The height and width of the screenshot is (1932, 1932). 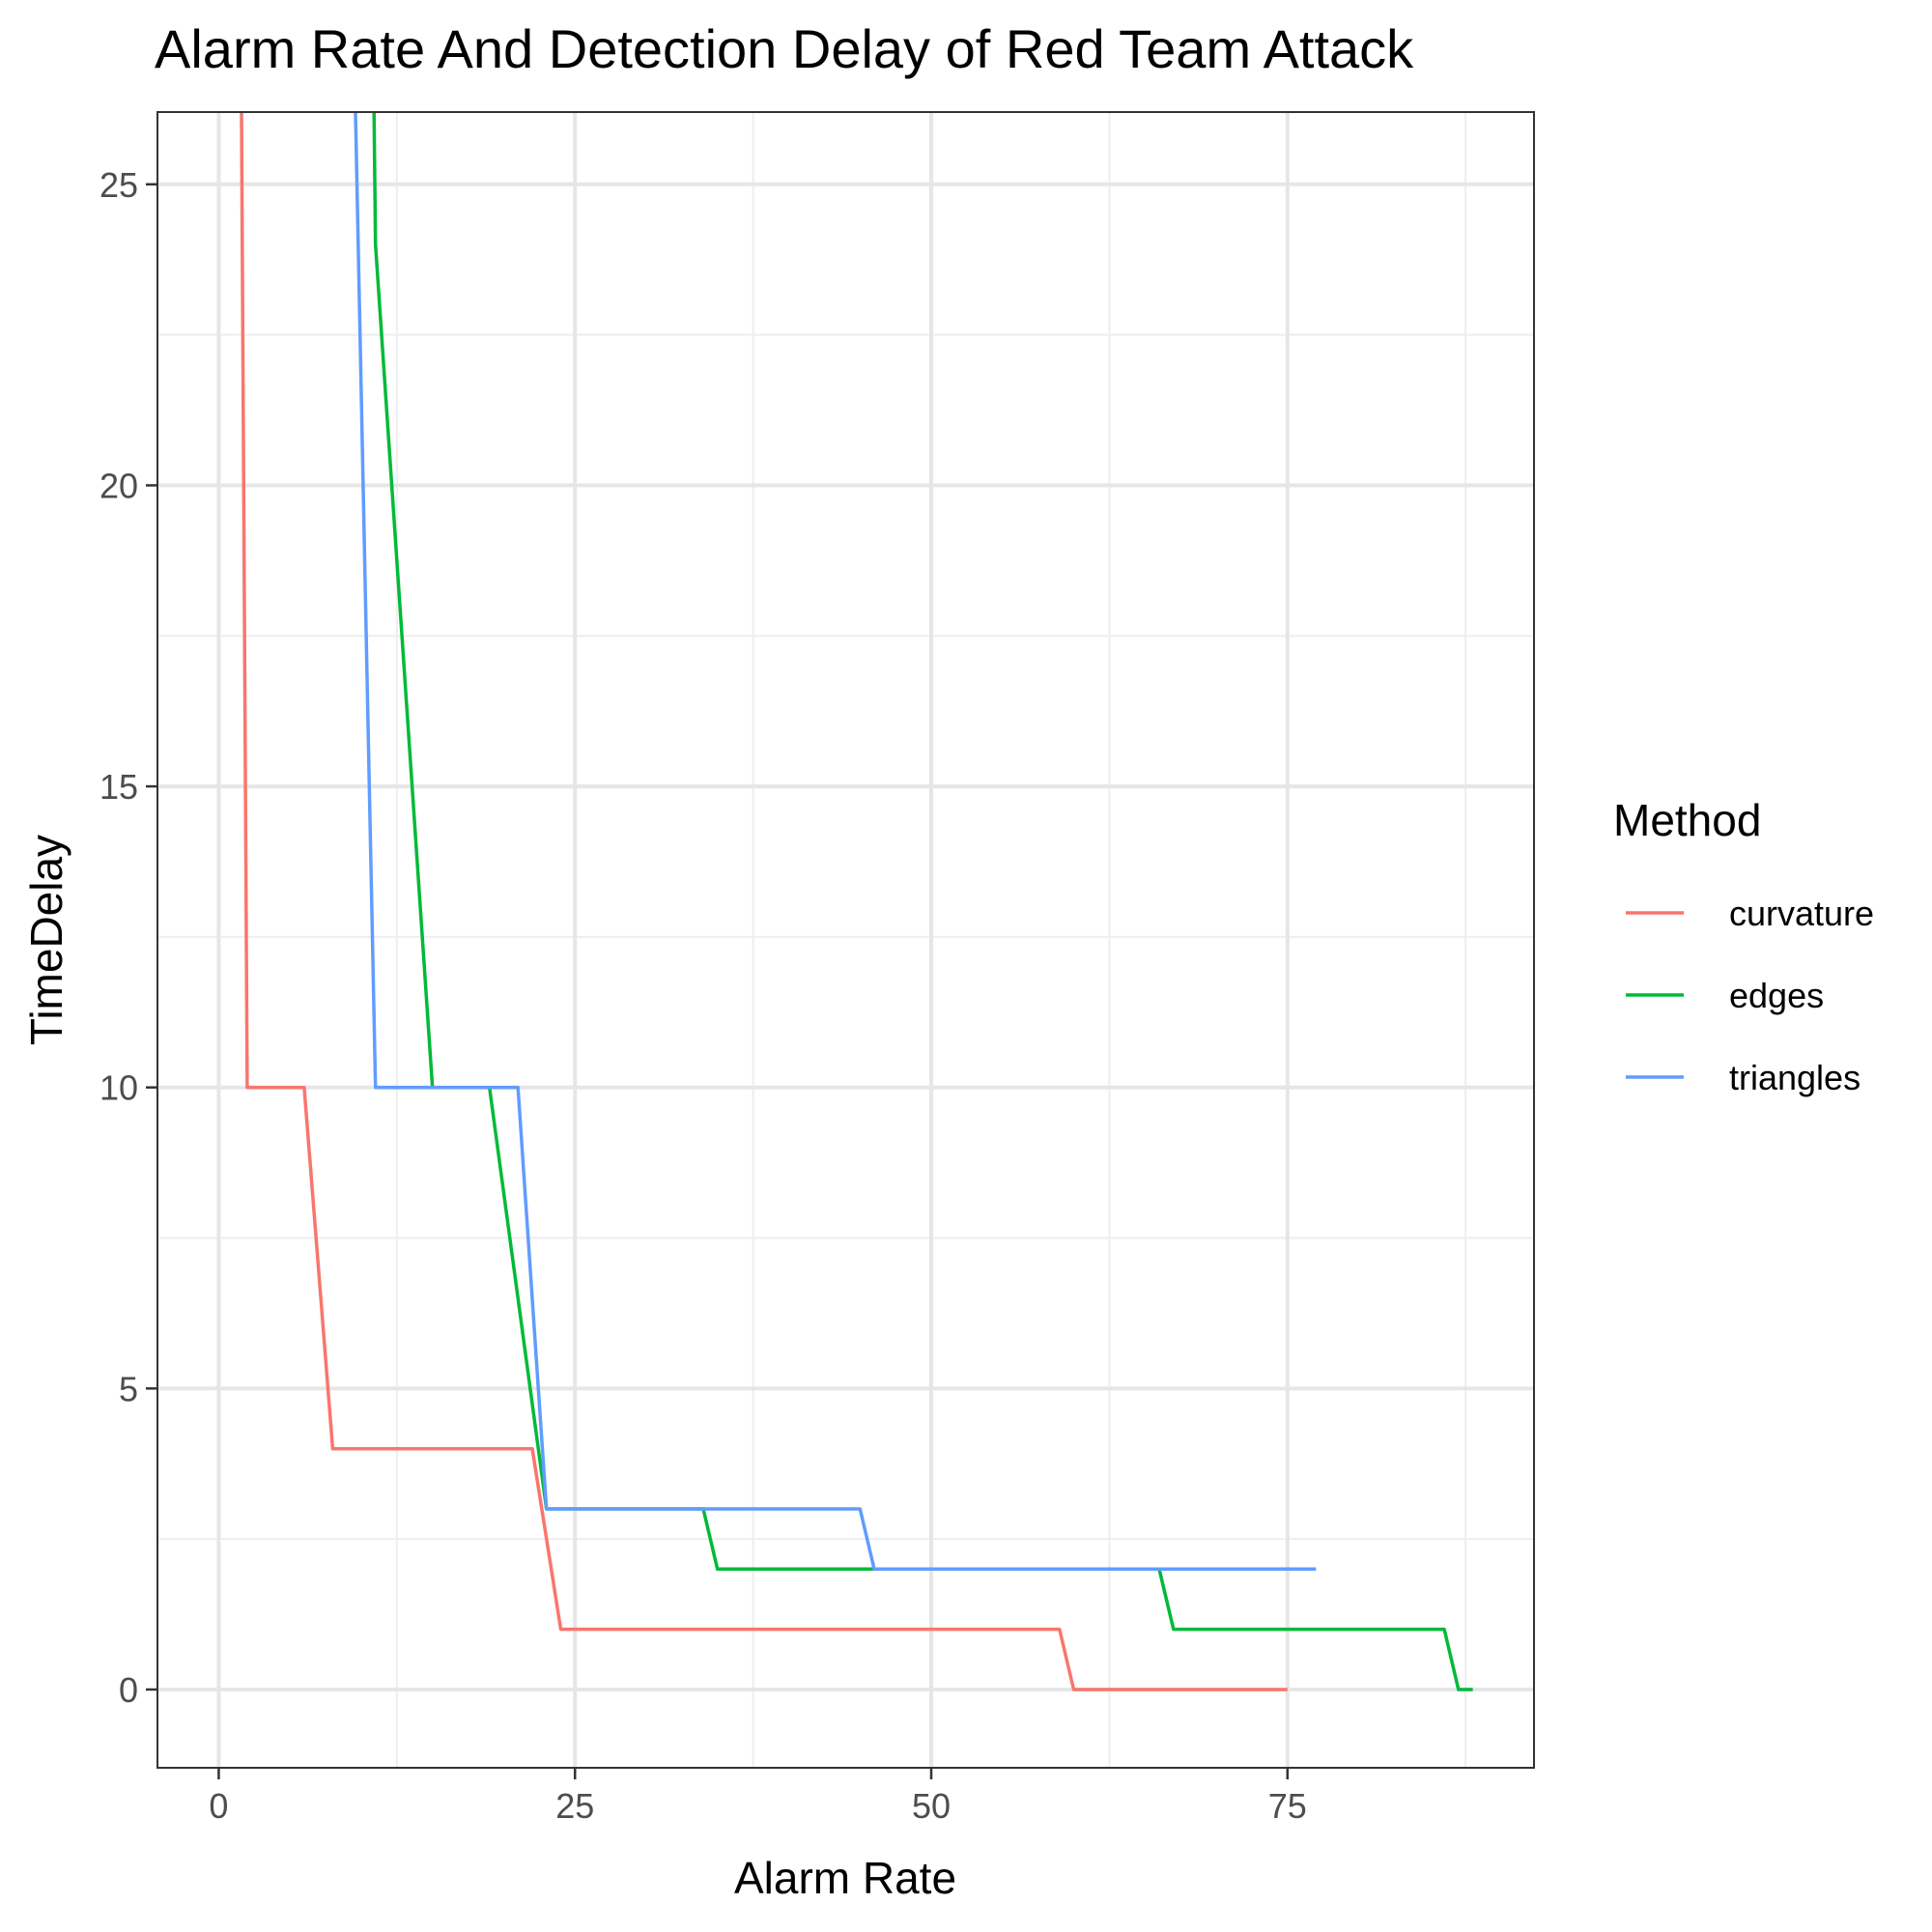 I want to click on x-tick-label: 25, so click(x=574, y=1806).